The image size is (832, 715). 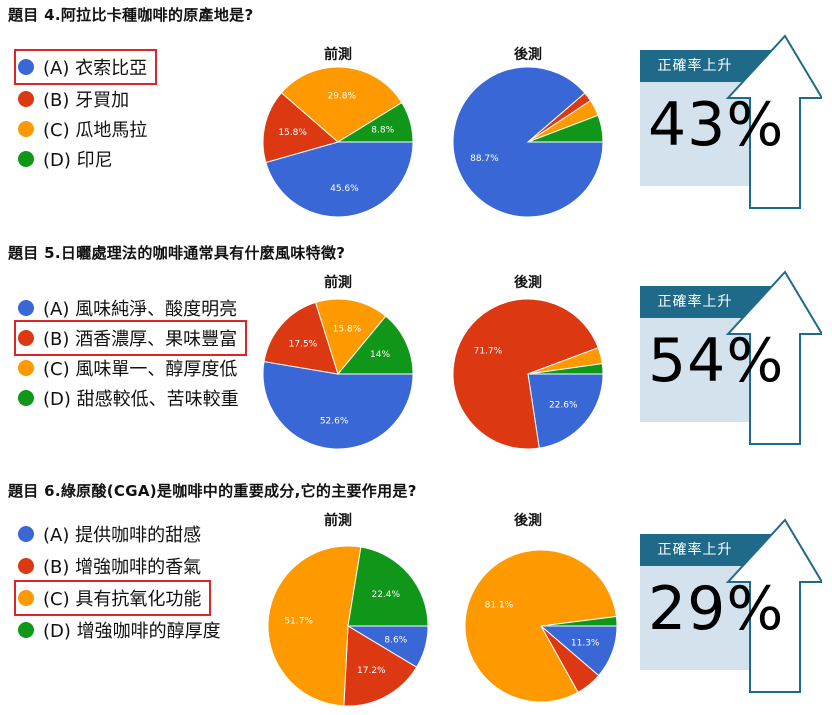 What do you see at coordinates (716, 609) in the screenshot?
I see `increase-percentage: 29%` at bounding box center [716, 609].